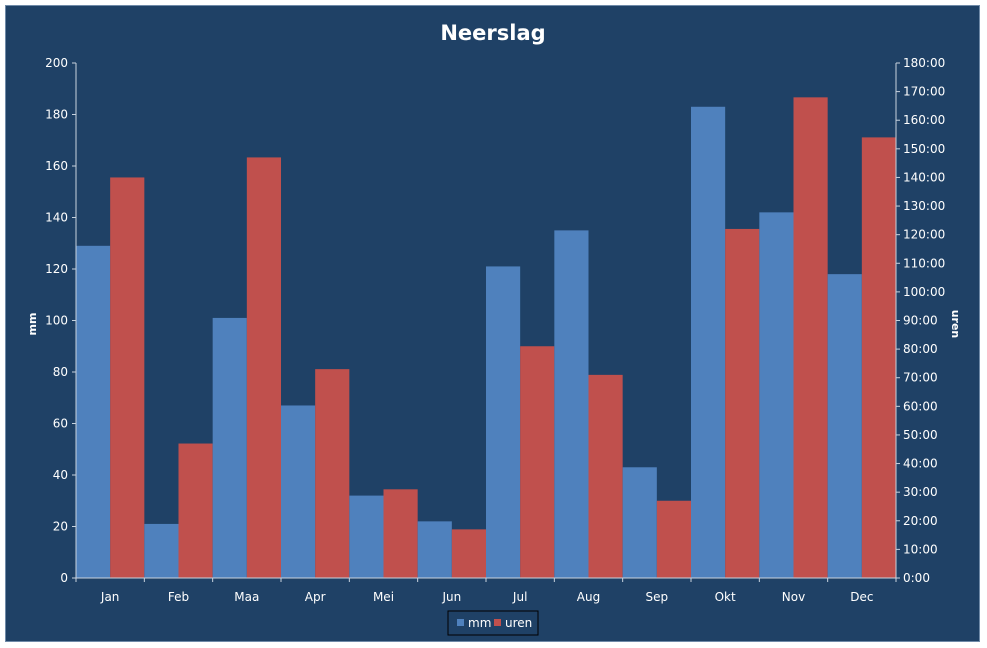  What do you see at coordinates (810, 337) in the screenshot?
I see `bar-uren-nov` at bounding box center [810, 337].